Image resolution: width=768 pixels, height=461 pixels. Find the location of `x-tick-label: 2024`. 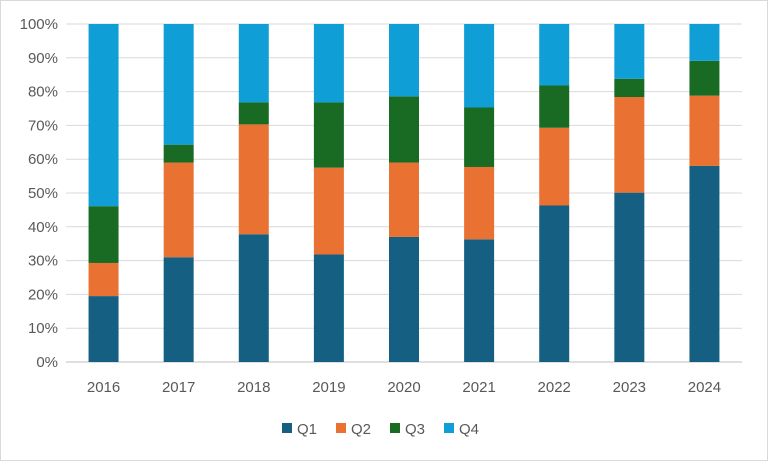

x-tick-label: 2024 is located at coordinates (704, 387).